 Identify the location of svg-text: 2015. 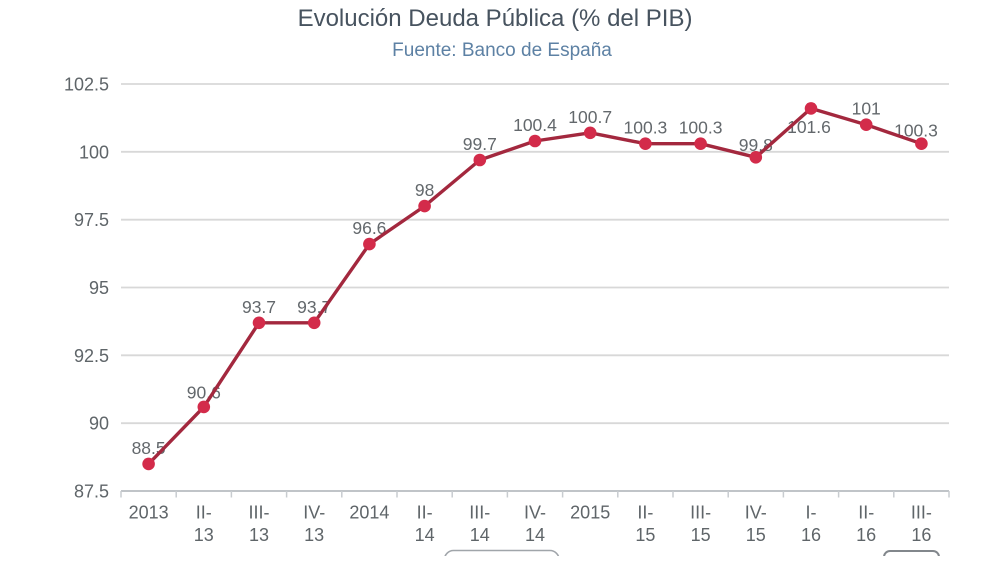
(590, 513).